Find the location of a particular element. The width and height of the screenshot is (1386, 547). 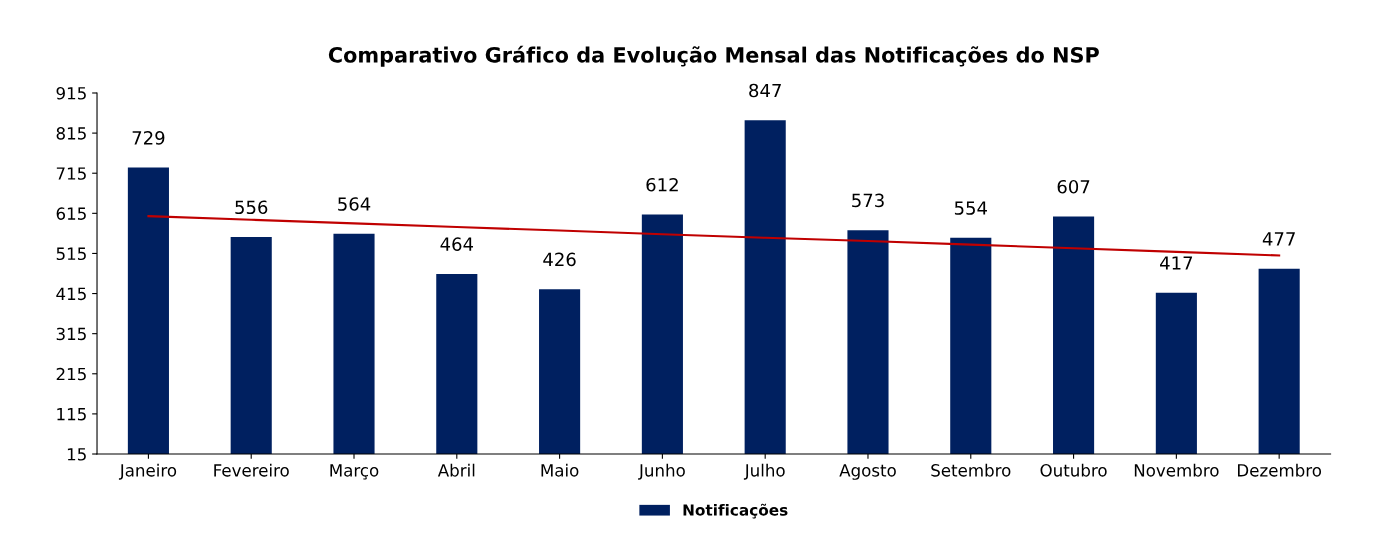

y-tick-label: 415 is located at coordinates (71, 294).